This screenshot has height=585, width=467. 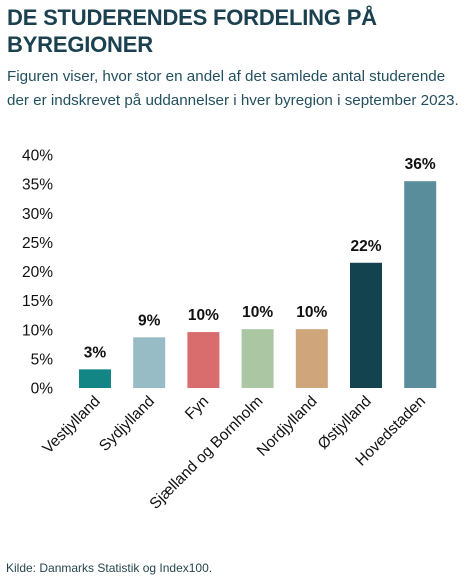 I want to click on data-label: 3%, so click(x=95, y=352).